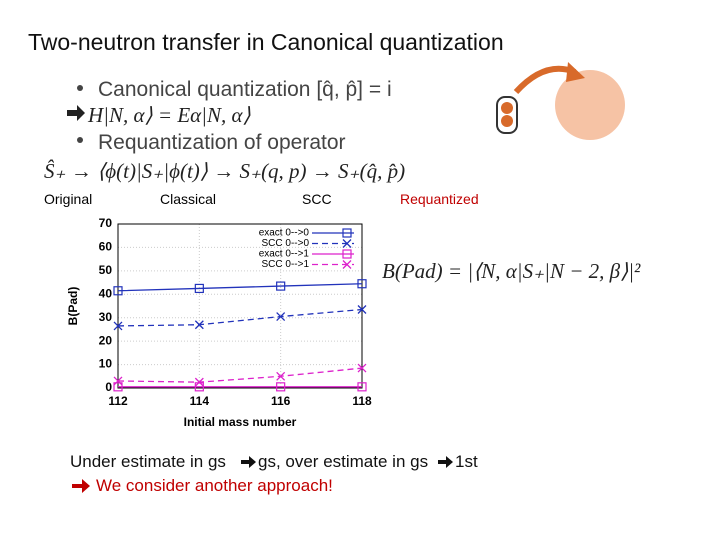  Describe the element at coordinates (590, 105) in the screenshot. I see `nucleus` at that location.